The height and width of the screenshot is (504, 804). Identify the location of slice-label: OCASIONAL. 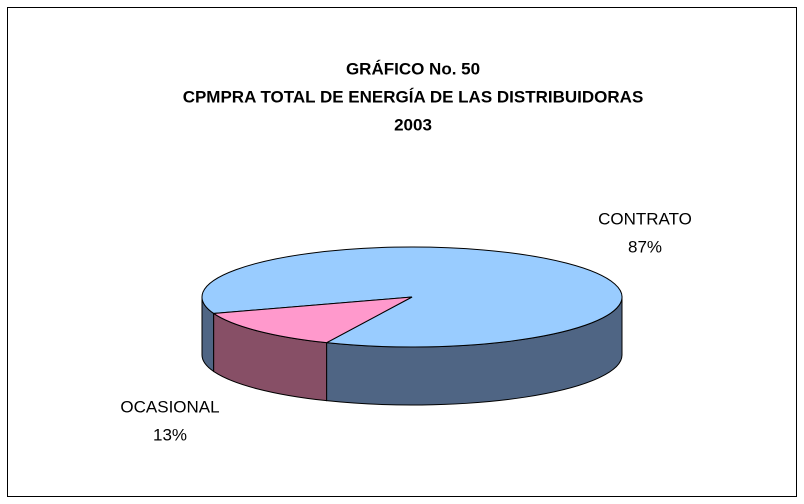
(169, 406).